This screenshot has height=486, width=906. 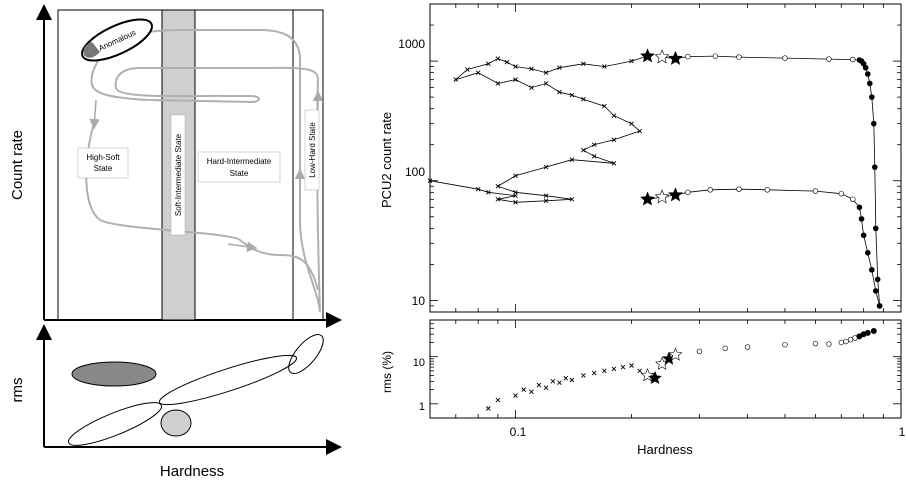 I want to click on rms-track-upper, so click(x=306, y=354).